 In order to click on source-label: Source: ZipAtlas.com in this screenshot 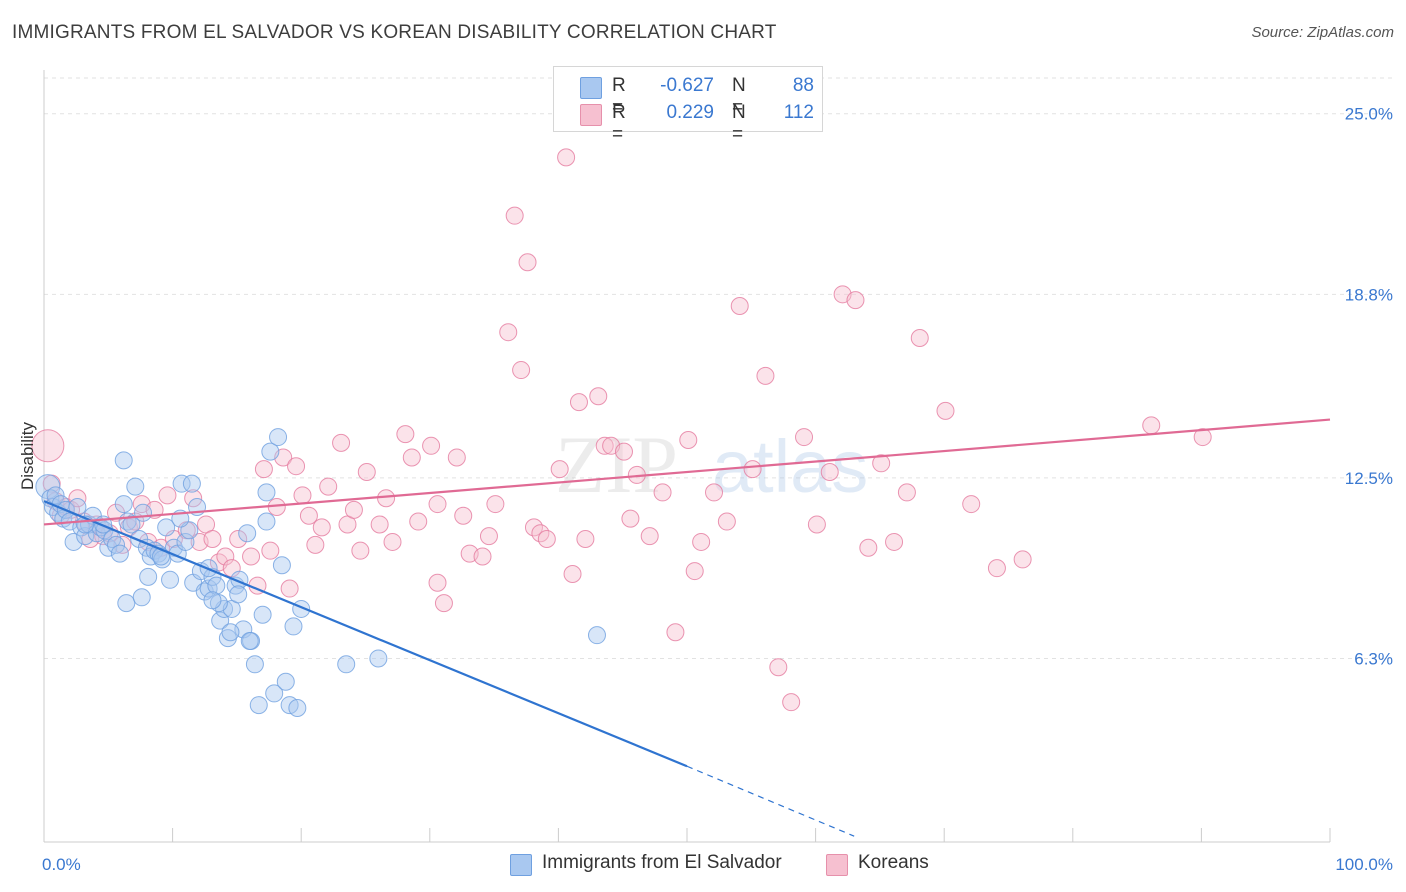, I will do `click(1322, 32)`.